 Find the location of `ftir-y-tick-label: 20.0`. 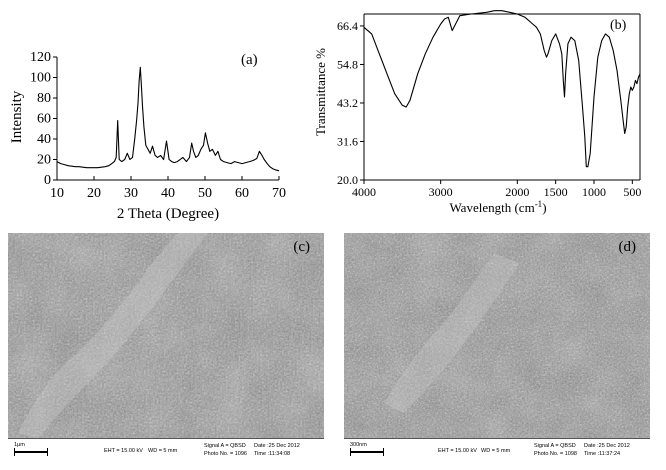

ftir-y-tick-label: 20.0 is located at coordinates (347, 180).